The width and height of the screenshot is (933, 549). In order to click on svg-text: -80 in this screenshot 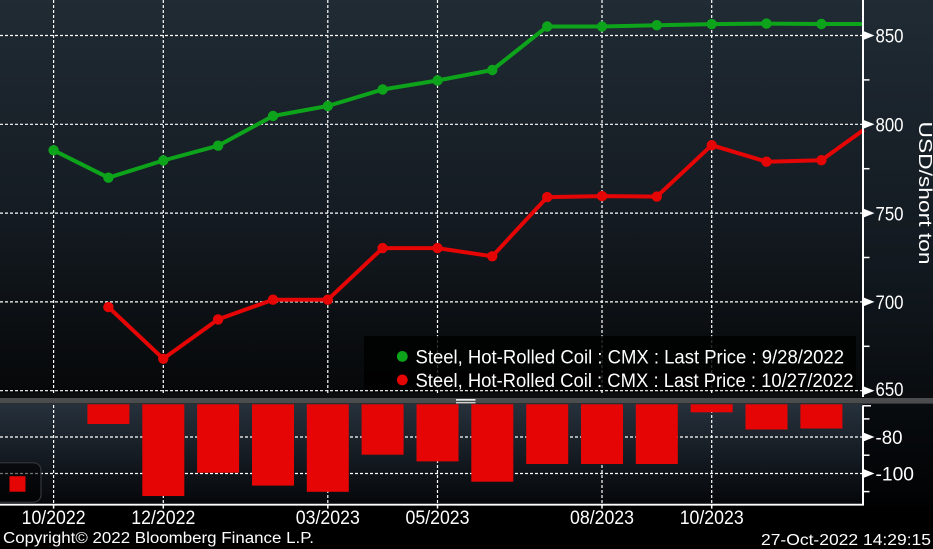, I will do `click(889, 438)`.